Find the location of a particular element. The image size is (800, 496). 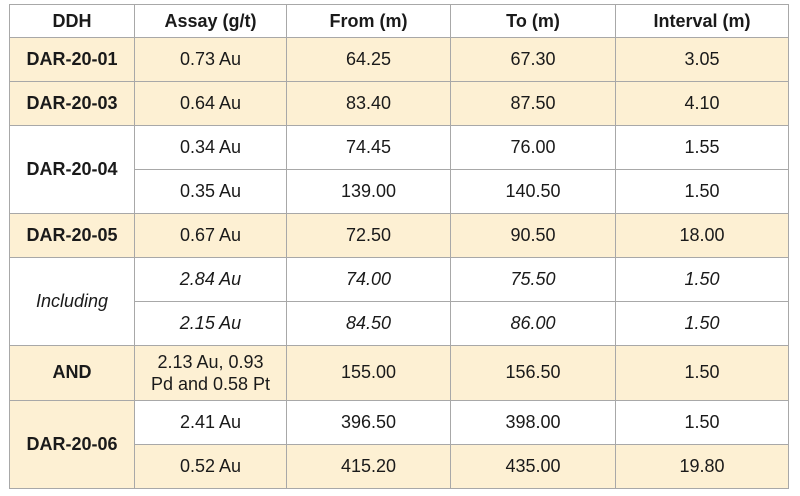

from-cell: 396.50 is located at coordinates (368, 422).